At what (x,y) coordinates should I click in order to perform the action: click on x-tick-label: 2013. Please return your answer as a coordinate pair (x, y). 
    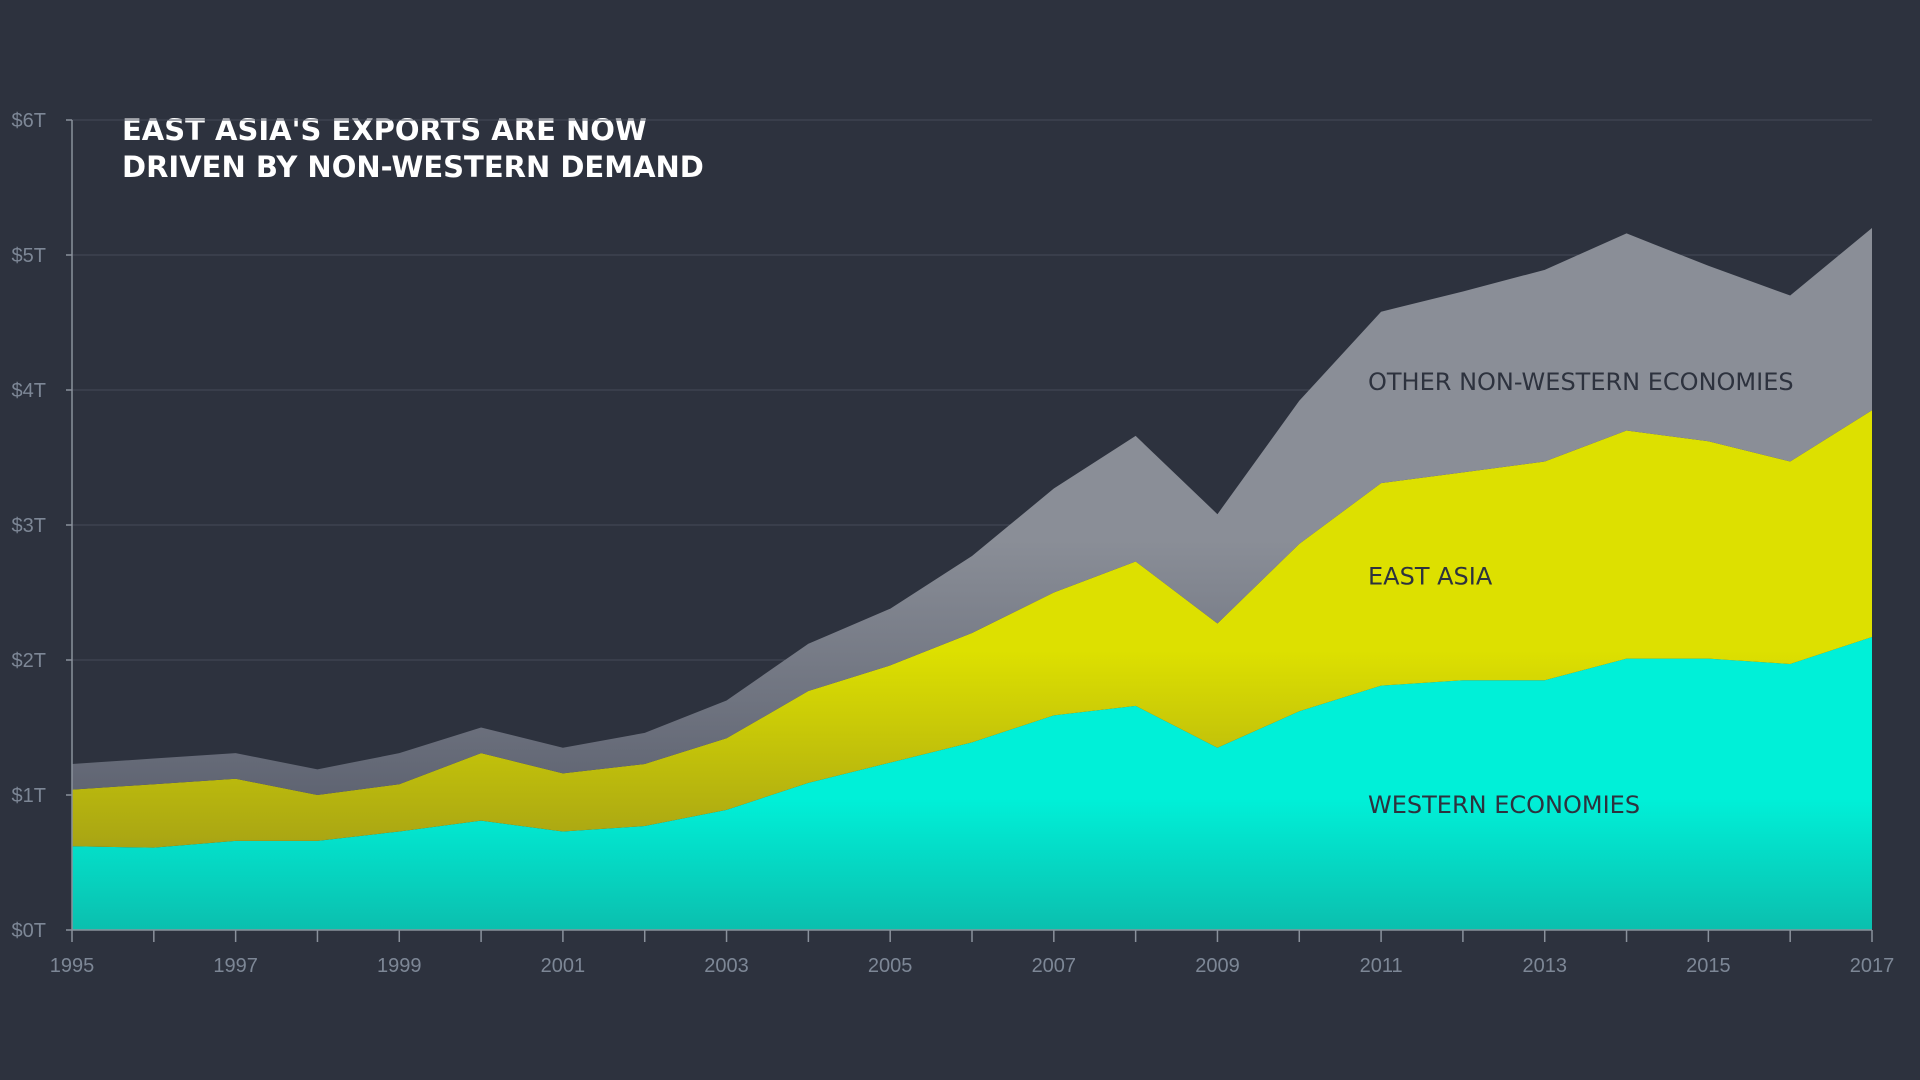
    Looking at the image, I should click on (1544, 966).